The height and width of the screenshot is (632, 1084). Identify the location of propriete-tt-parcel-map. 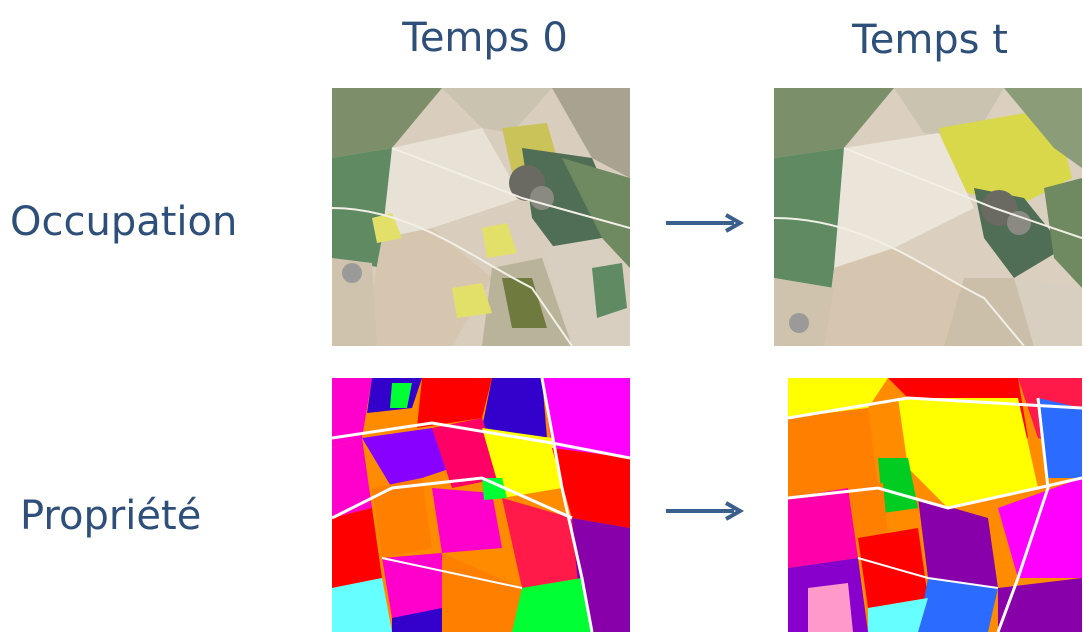
(935, 505).